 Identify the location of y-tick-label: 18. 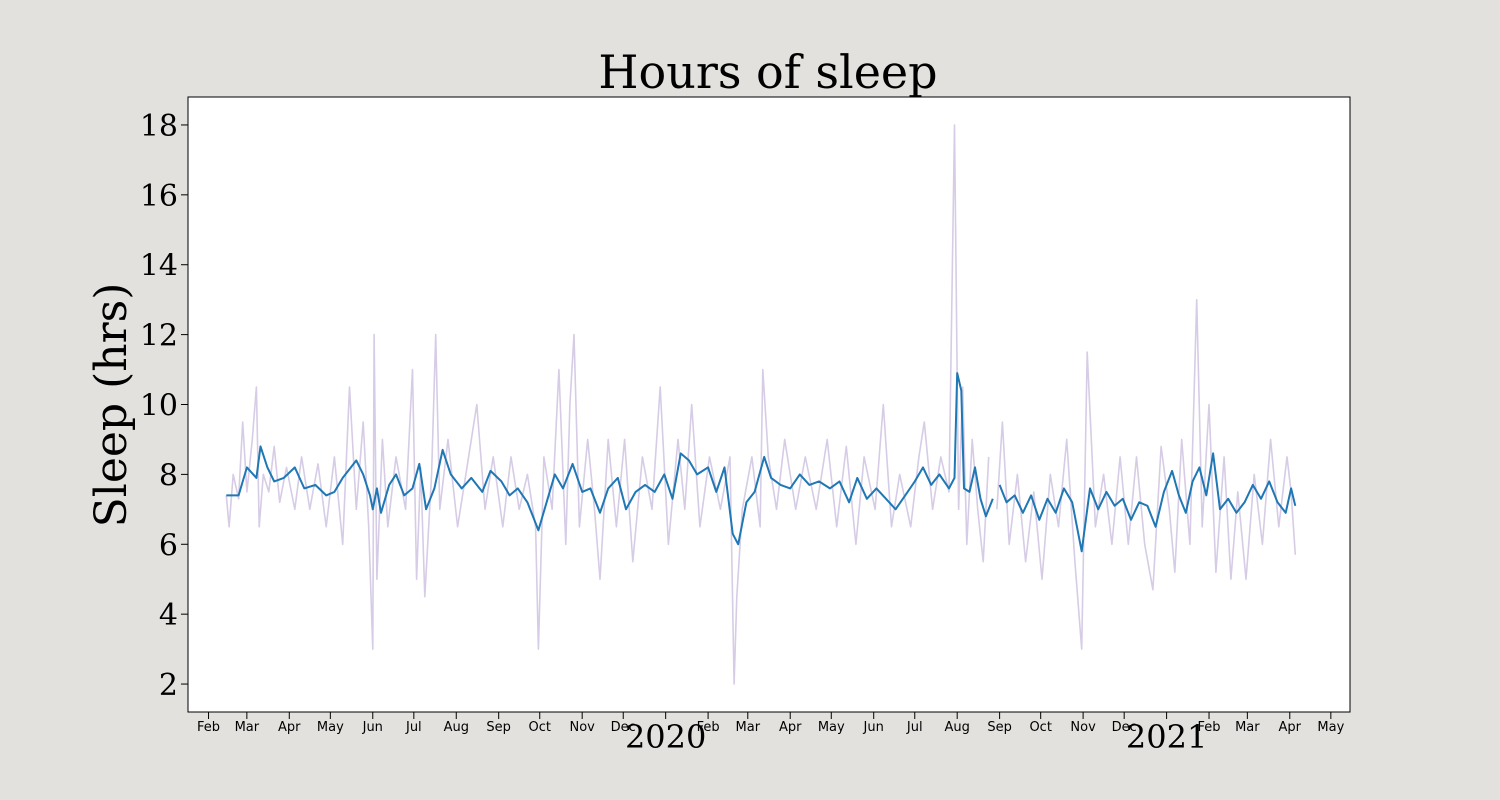
(159, 126).